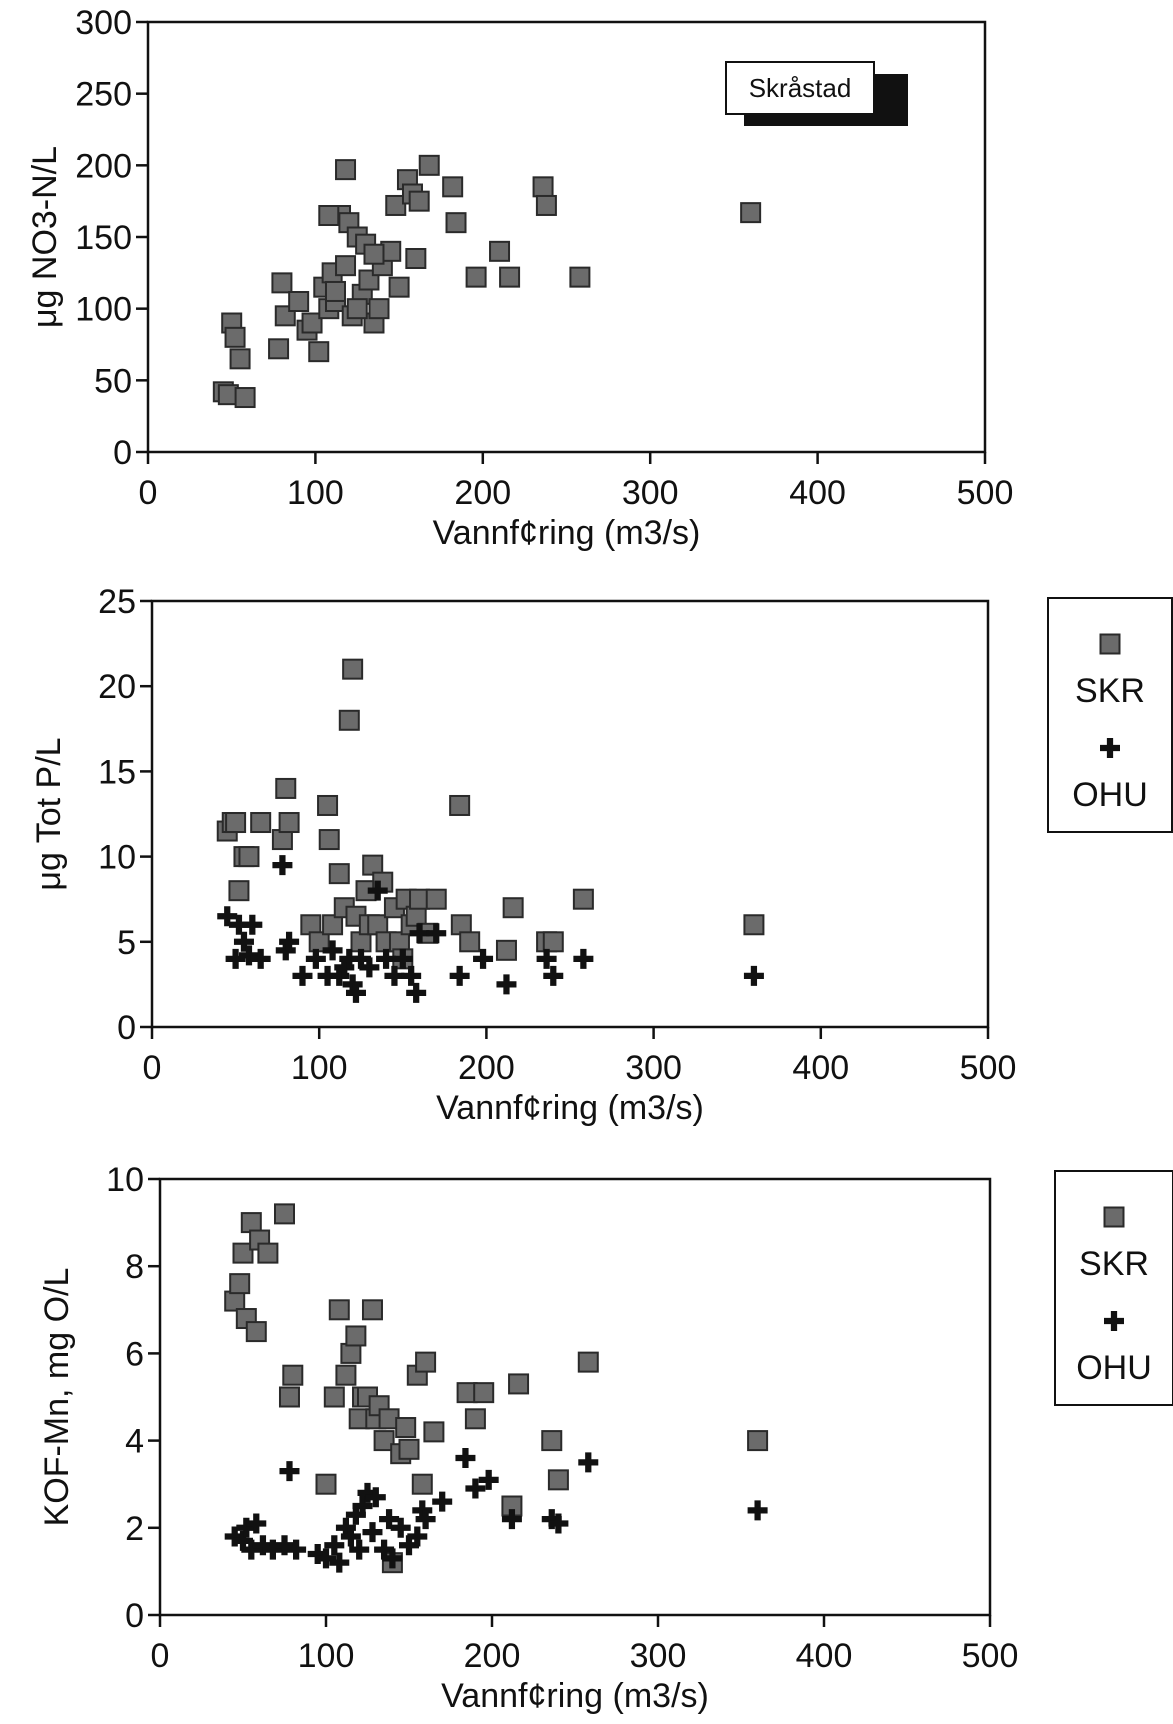  Describe the element at coordinates (57, 1397) in the screenshot. I see `y-axis-title: KOF-Mn, mg O/L` at that location.